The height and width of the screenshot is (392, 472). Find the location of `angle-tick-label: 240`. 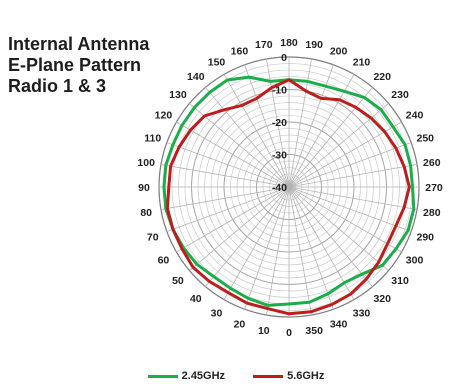

angle-tick-label: 240 is located at coordinates (415, 116).